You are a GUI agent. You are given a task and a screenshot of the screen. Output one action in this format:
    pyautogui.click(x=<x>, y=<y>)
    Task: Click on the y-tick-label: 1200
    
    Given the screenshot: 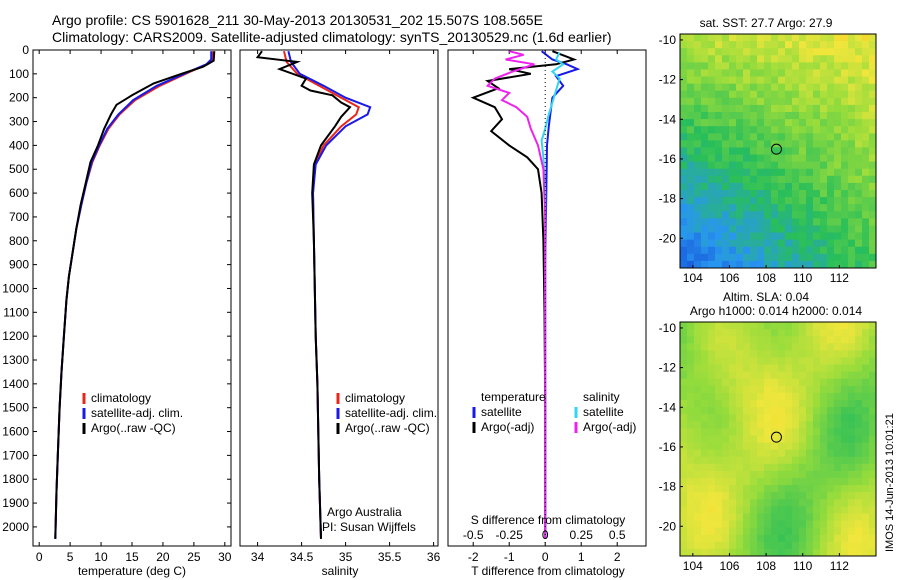 What is the action you would take?
    pyautogui.click(x=15, y=336)
    